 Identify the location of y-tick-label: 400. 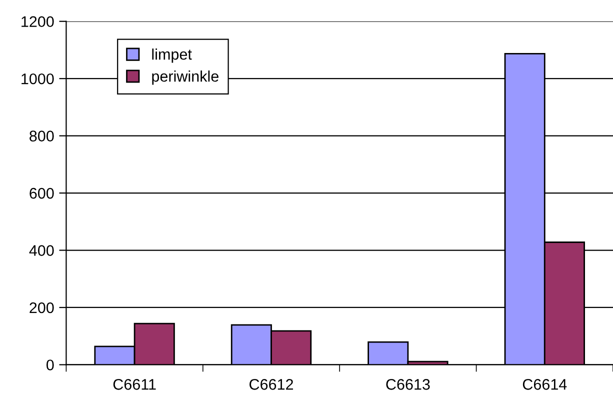
(41, 250).